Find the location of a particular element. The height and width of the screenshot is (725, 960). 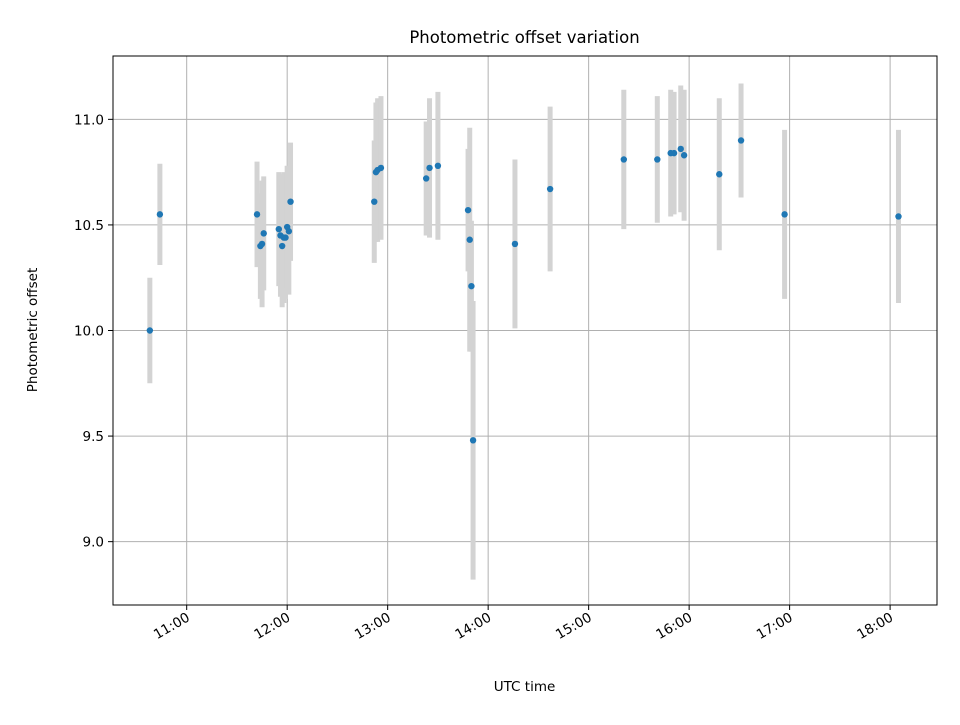

y-axis-label: Photometric offset is located at coordinates (33, 330).